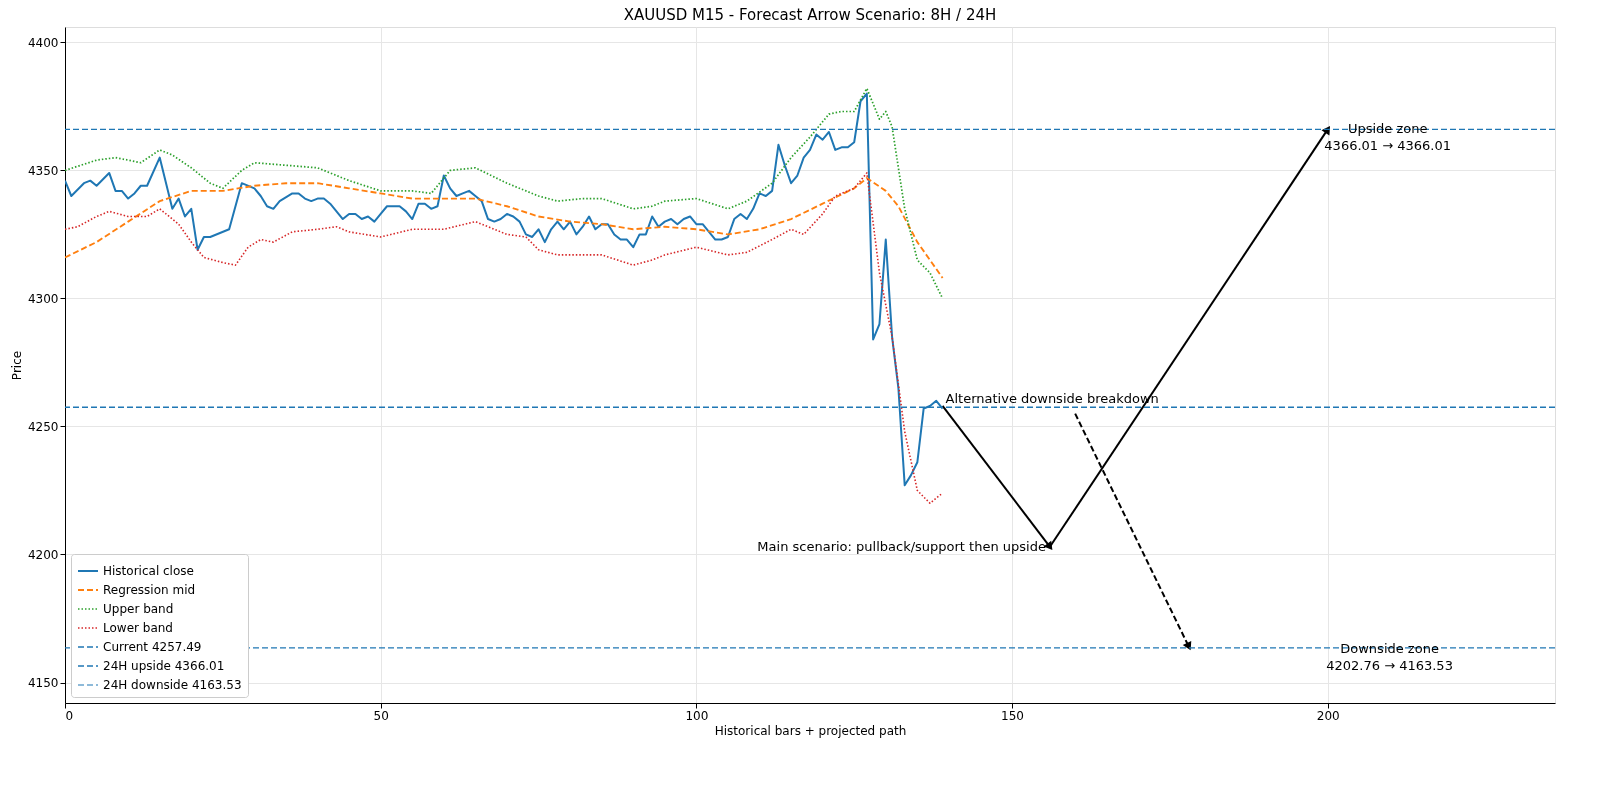  Describe the element at coordinates (43, 298) in the screenshot. I see `y-tick-label: 4300` at that location.